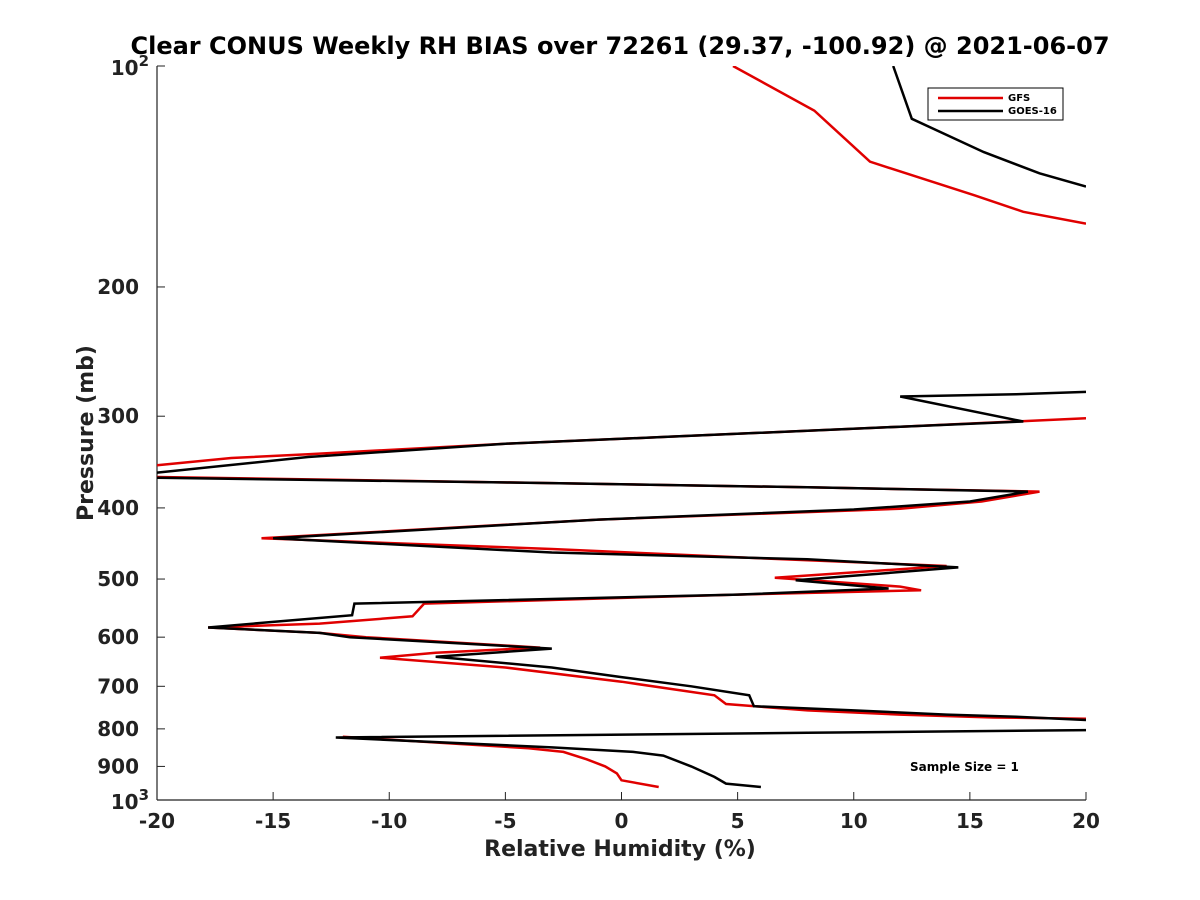  Describe the element at coordinates (118, 729) in the screenshot. I see `y-tick-label: 800` at that location.